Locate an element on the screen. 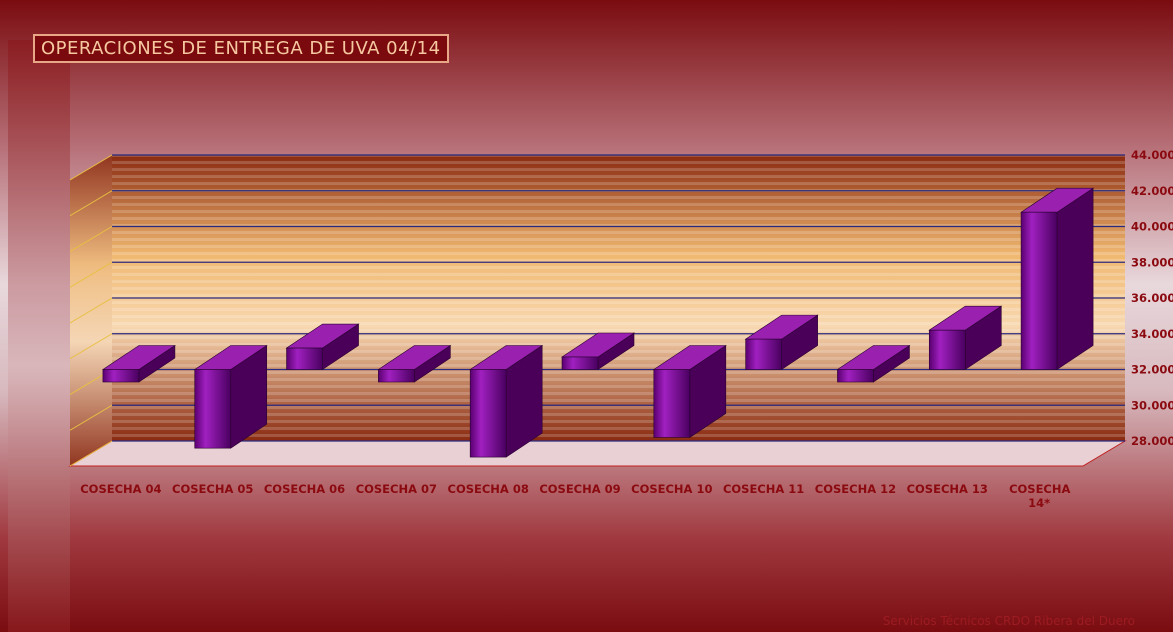 The height and width of the screenshot is (632, 1173). footer: Servicios Técnicos CRDO Ribera del Duero is located at coordinates (1008, 621).